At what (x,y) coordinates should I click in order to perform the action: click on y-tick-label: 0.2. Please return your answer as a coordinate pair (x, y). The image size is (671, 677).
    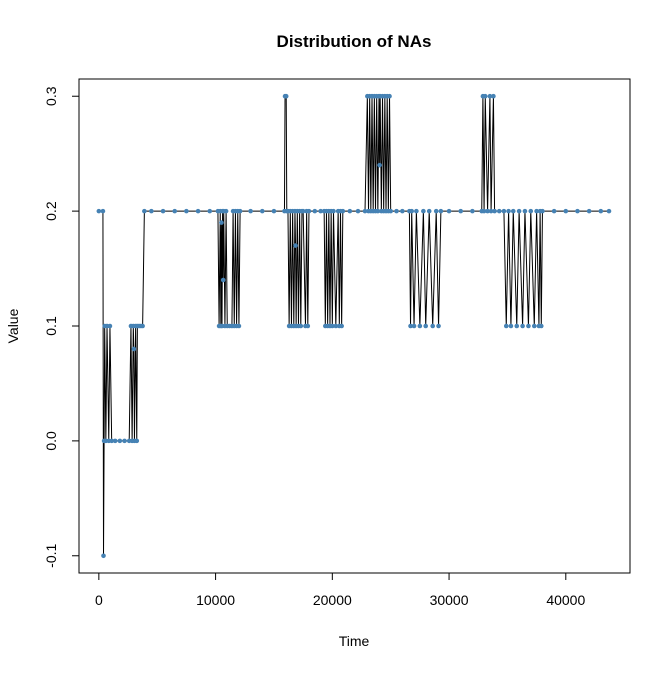
    Looking at the image, I should click on (51, 211).